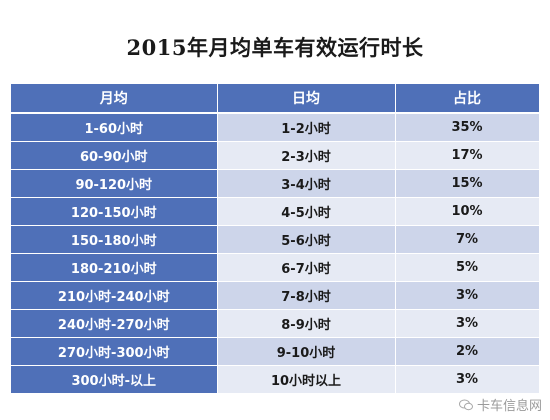 The image size is (550, 420). Describe the element at coordinates (467, 155) in the screenshot. I see `cell-share: 17%` at that location.